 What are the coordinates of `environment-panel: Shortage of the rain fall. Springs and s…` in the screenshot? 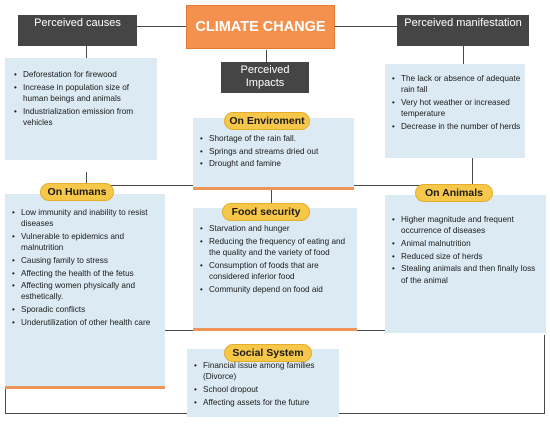 It's located at (273, 152).